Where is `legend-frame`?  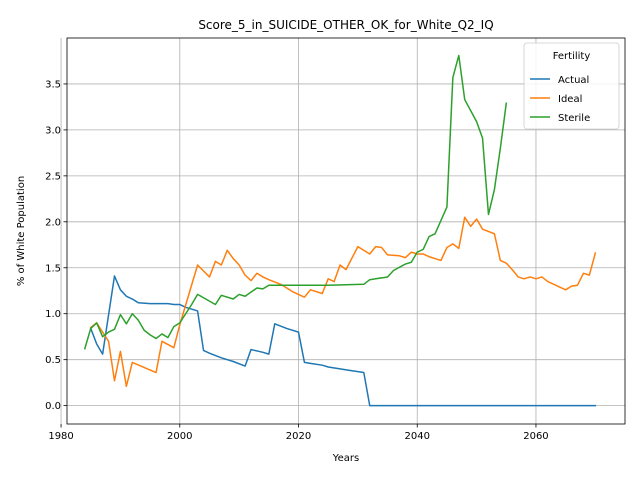
legend-frame is located at coordinates (571, 86).